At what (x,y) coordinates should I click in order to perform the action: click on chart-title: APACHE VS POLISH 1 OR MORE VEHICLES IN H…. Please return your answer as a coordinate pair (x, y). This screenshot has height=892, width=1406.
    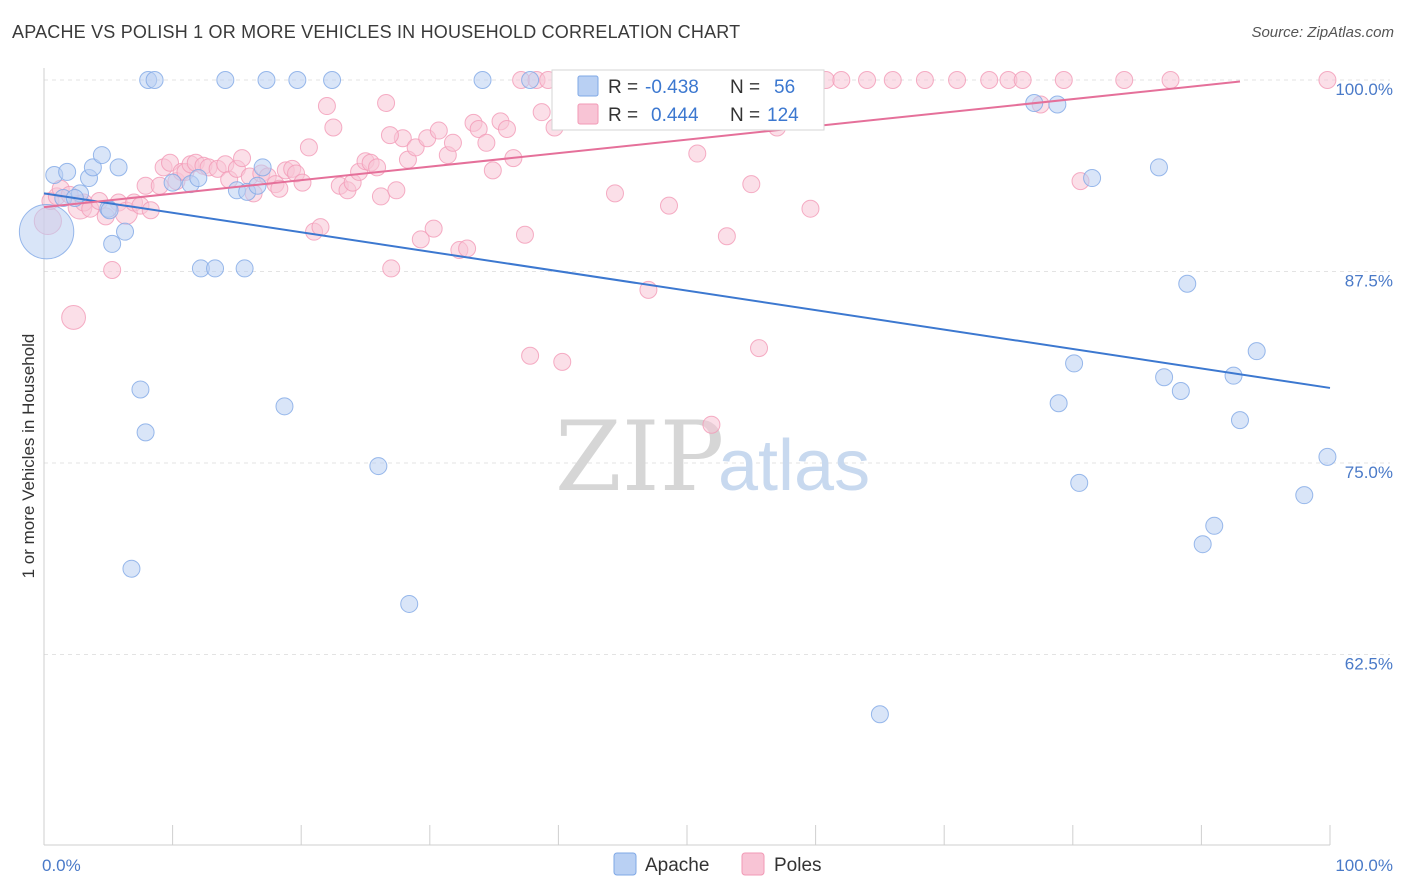
    Looking at the image, I should click on (376, 32).